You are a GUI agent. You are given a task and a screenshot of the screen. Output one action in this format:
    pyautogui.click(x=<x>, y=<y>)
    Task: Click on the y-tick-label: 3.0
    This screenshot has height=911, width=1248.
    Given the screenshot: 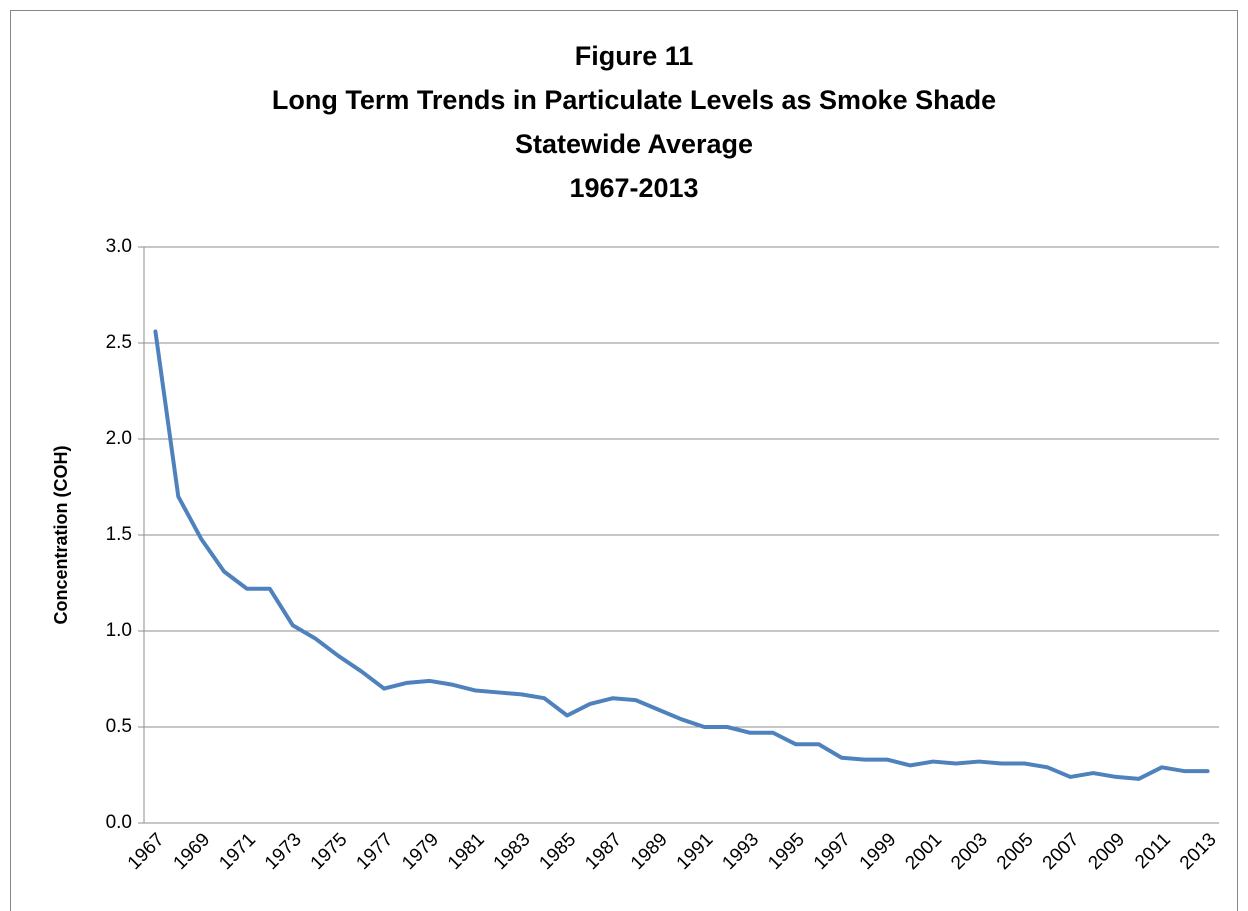 What is the action you would take?
    pyautogui.click(x=119, y=246)
    